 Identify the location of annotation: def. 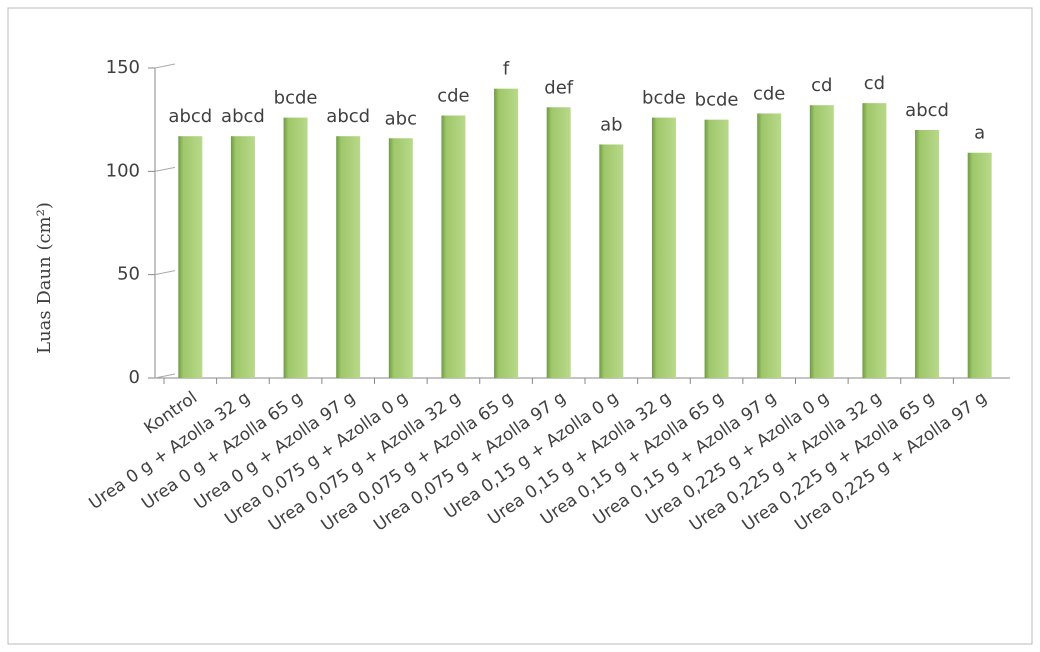
(559, 87).